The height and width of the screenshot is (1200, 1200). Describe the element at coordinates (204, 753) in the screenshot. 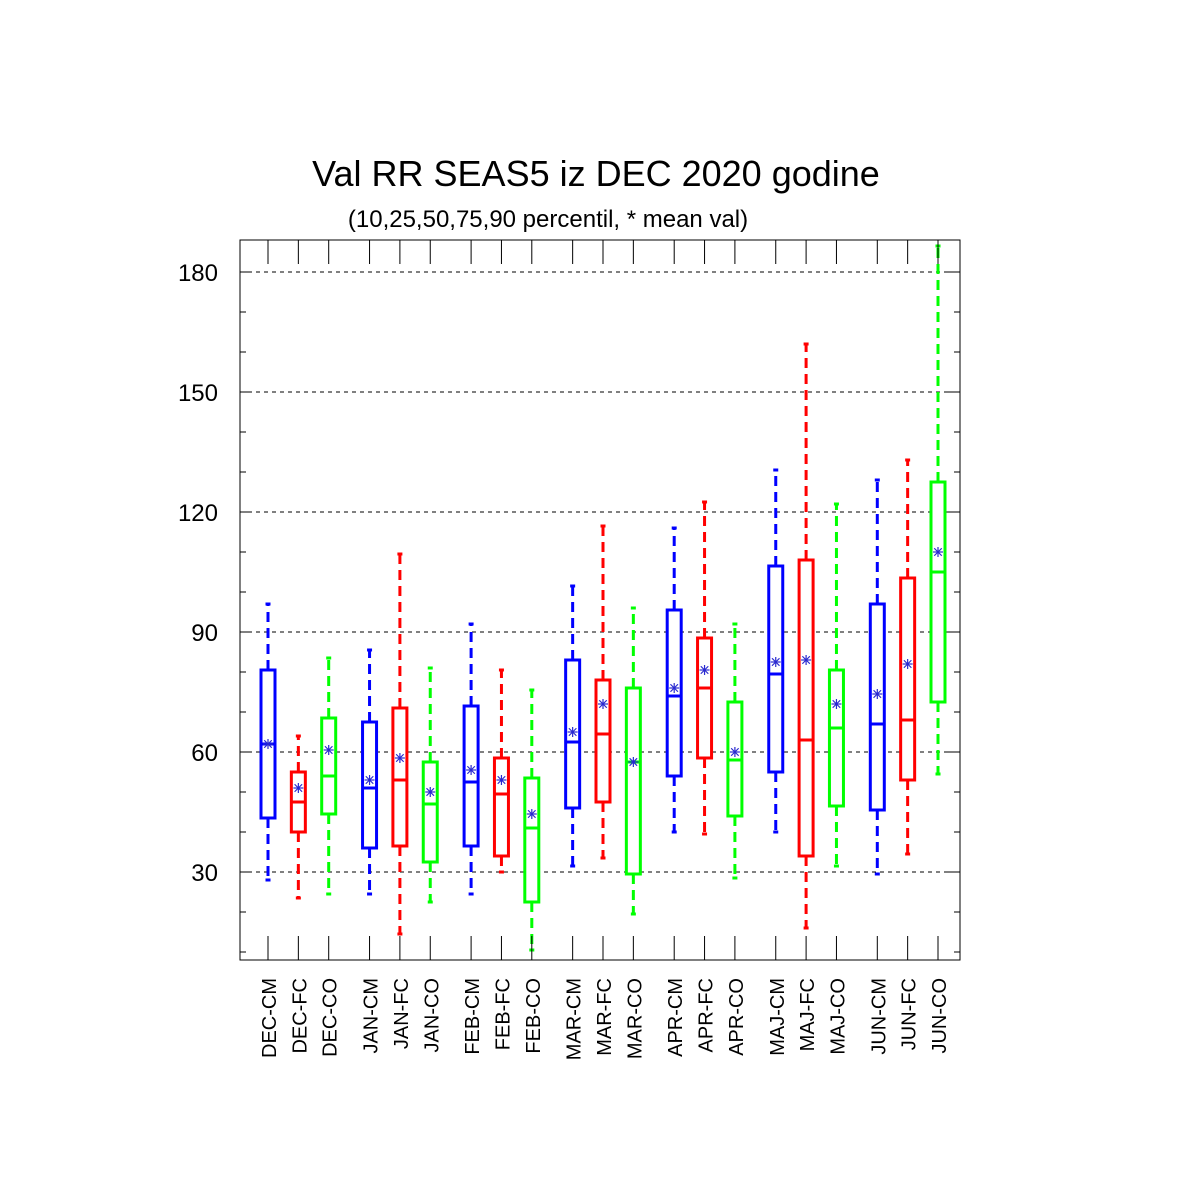

I see `y-tick-label: 60` at that location.